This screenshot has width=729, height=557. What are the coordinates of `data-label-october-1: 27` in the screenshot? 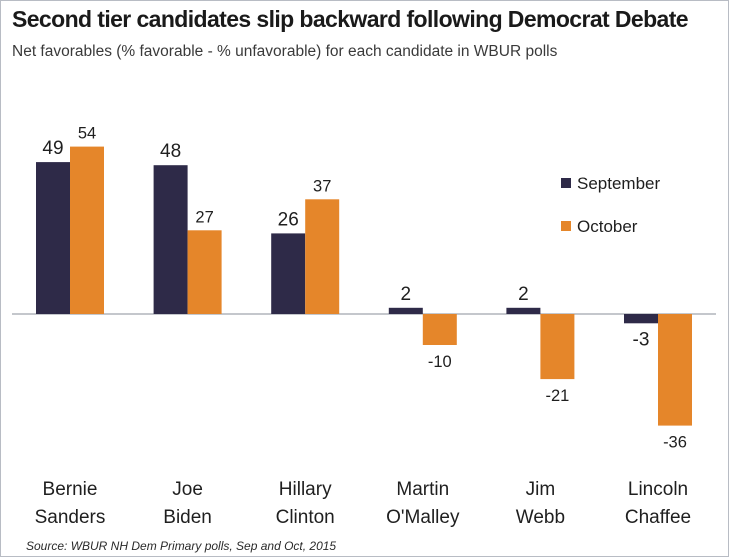 It's located at (204, 217).